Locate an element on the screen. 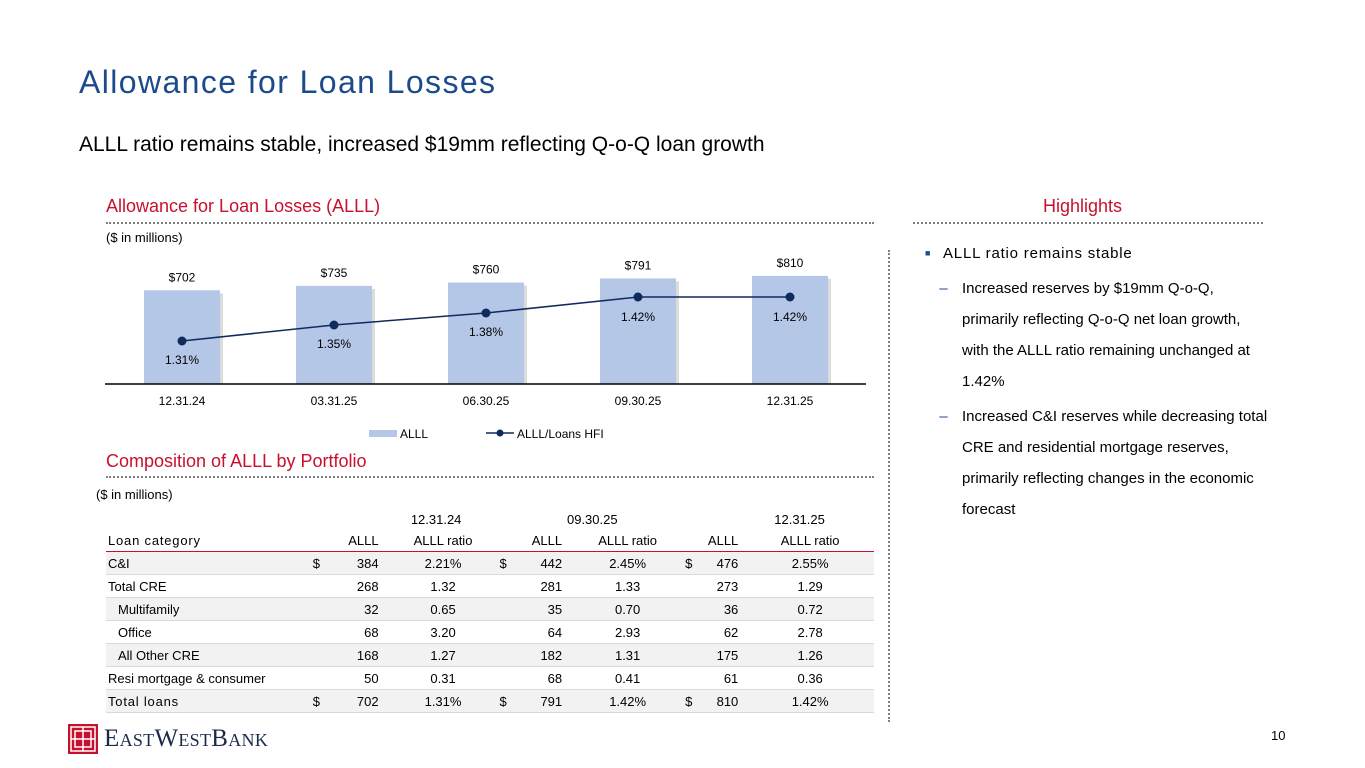  alll-value: 182 is located at coordinates (544, 655).